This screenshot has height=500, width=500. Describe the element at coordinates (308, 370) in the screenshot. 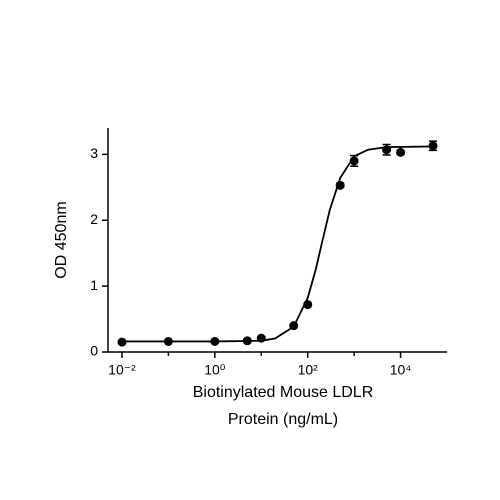

I see `x-tick-label: 10²` at that location.